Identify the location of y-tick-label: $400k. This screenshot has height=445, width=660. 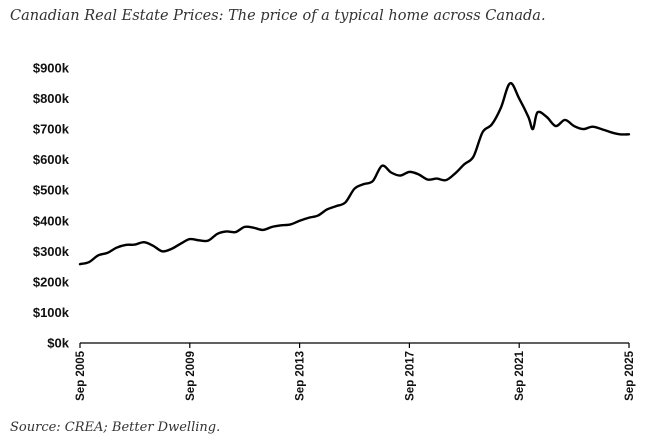
(51, 220).